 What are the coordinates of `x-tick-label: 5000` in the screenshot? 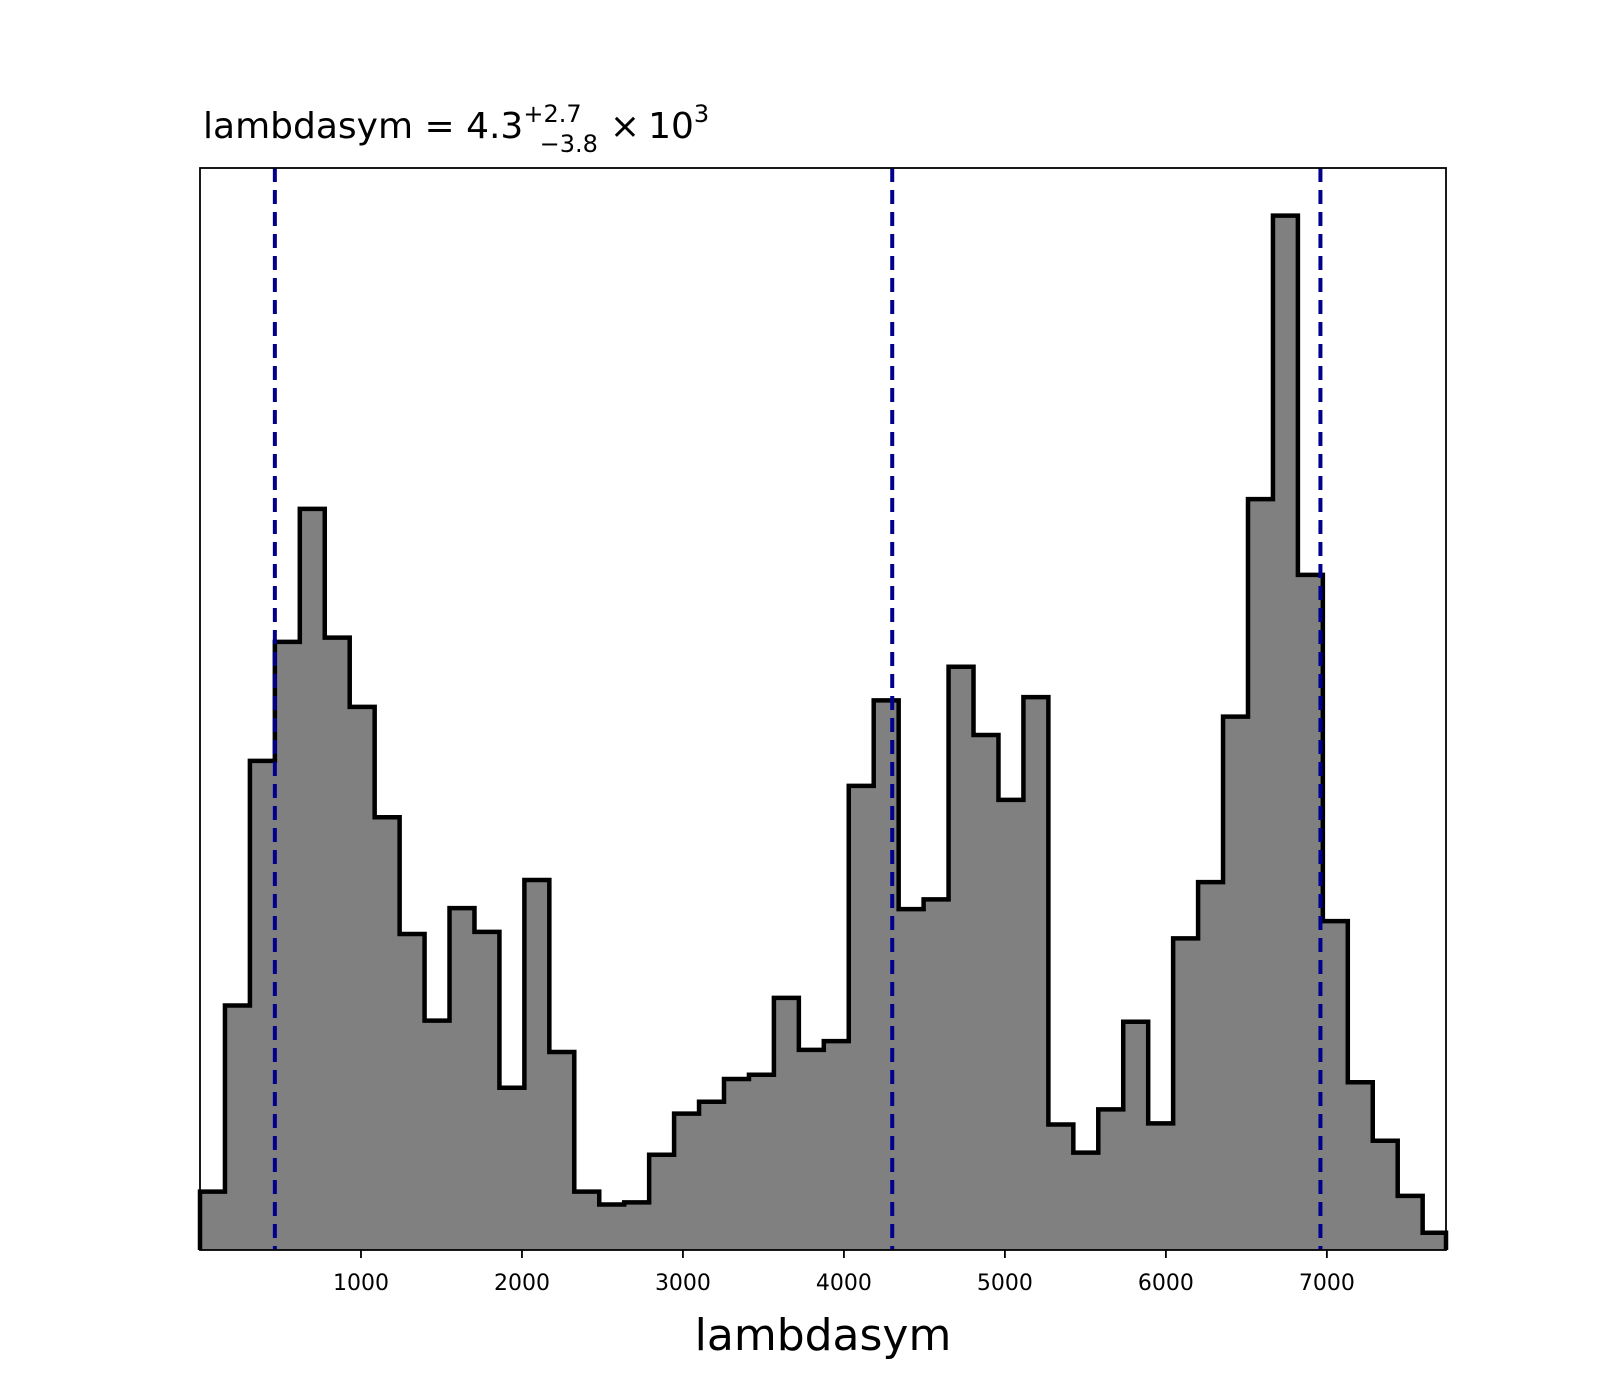 It's located at (1005, 1283).